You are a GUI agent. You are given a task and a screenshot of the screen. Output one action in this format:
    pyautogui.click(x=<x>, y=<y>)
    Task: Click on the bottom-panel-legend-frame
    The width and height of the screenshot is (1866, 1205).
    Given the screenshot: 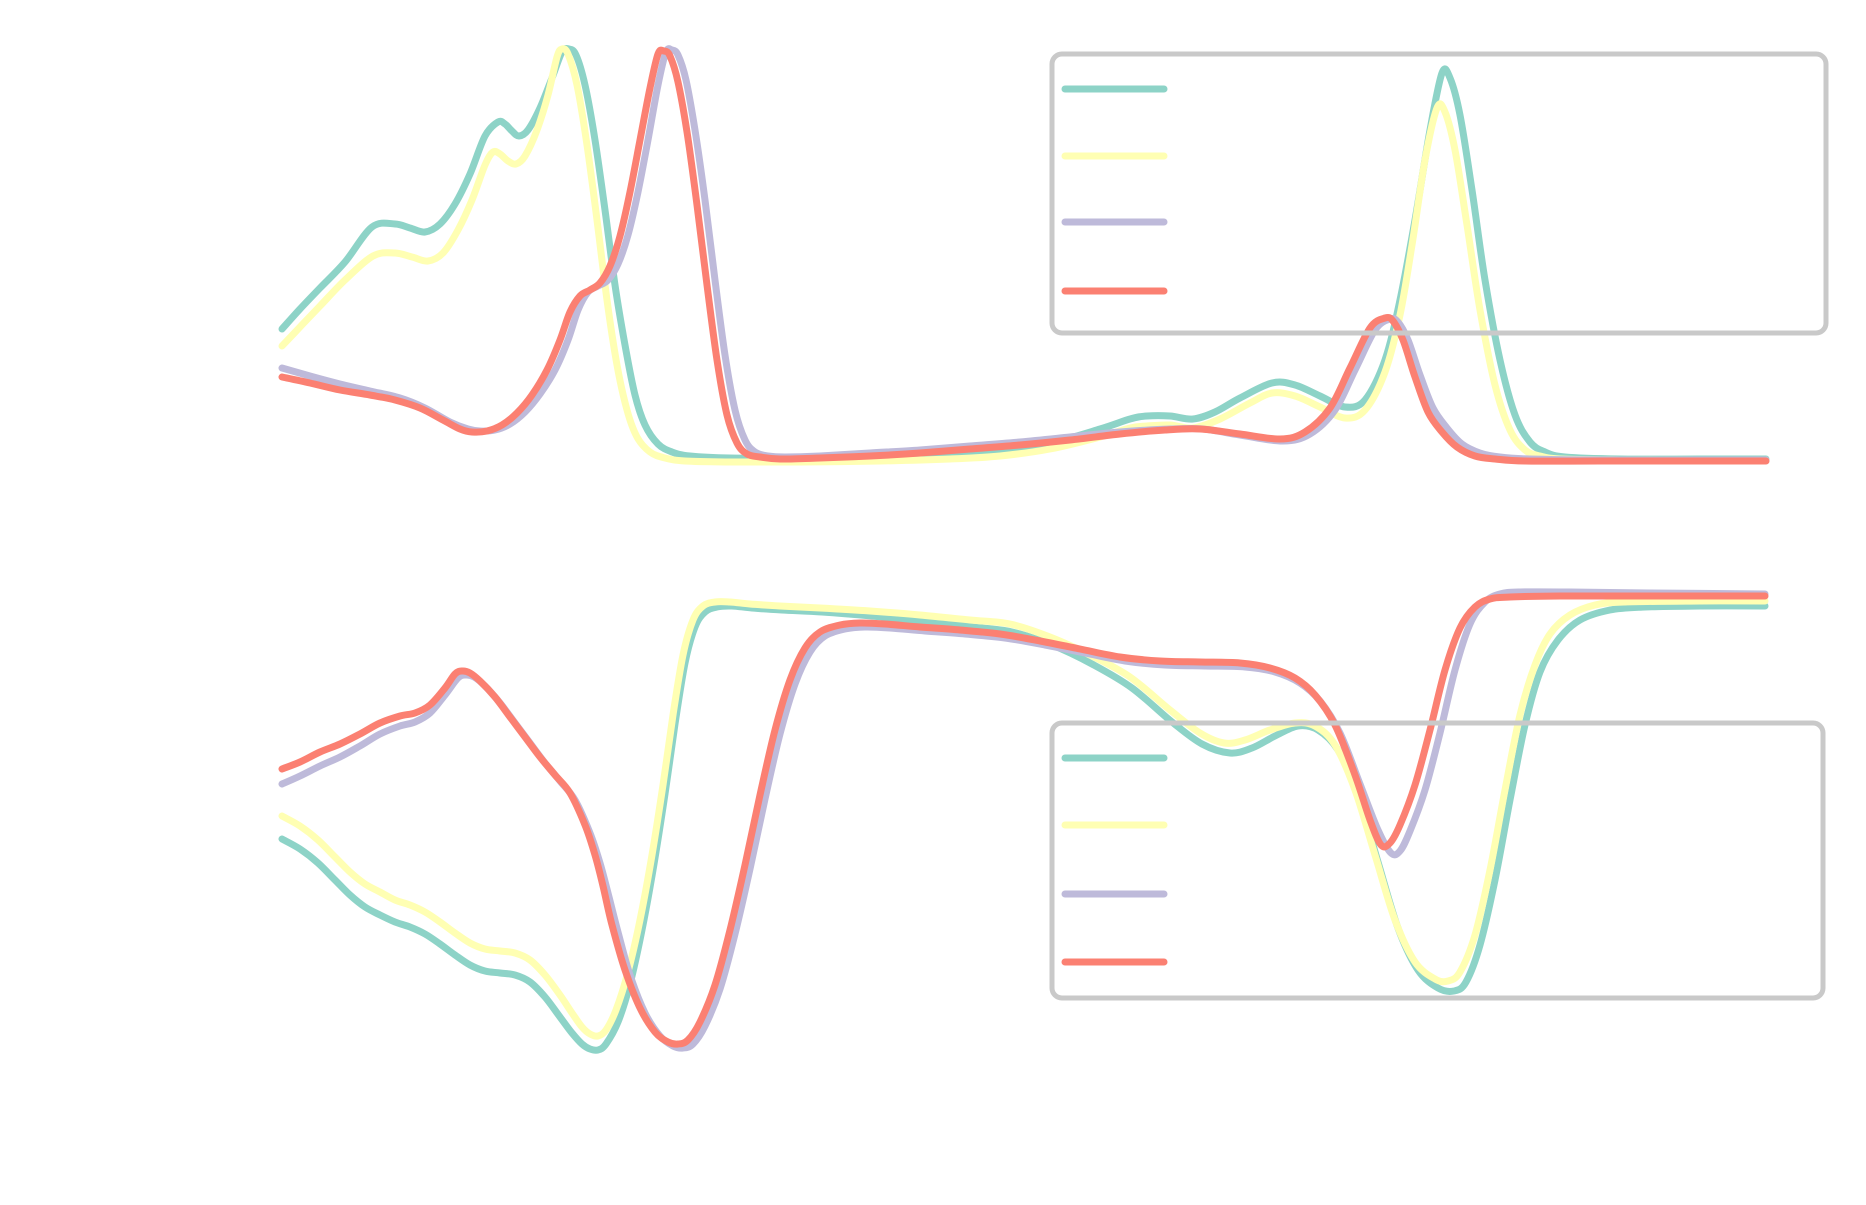 What is the action you would take?
    pyautogui.click(x=1437, y=860)
    